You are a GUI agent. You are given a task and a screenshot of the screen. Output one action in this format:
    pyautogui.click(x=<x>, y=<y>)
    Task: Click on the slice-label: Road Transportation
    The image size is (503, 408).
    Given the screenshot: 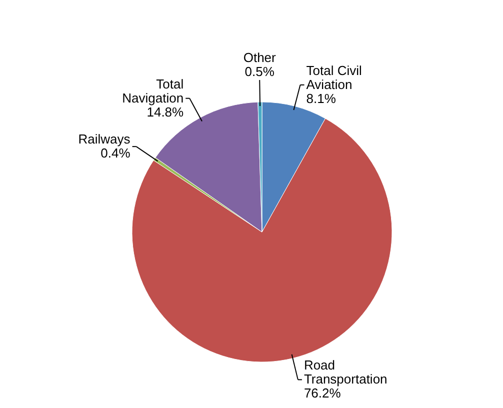 What is the action you would take?
    pyautogui.click(x=346, y=372)
    